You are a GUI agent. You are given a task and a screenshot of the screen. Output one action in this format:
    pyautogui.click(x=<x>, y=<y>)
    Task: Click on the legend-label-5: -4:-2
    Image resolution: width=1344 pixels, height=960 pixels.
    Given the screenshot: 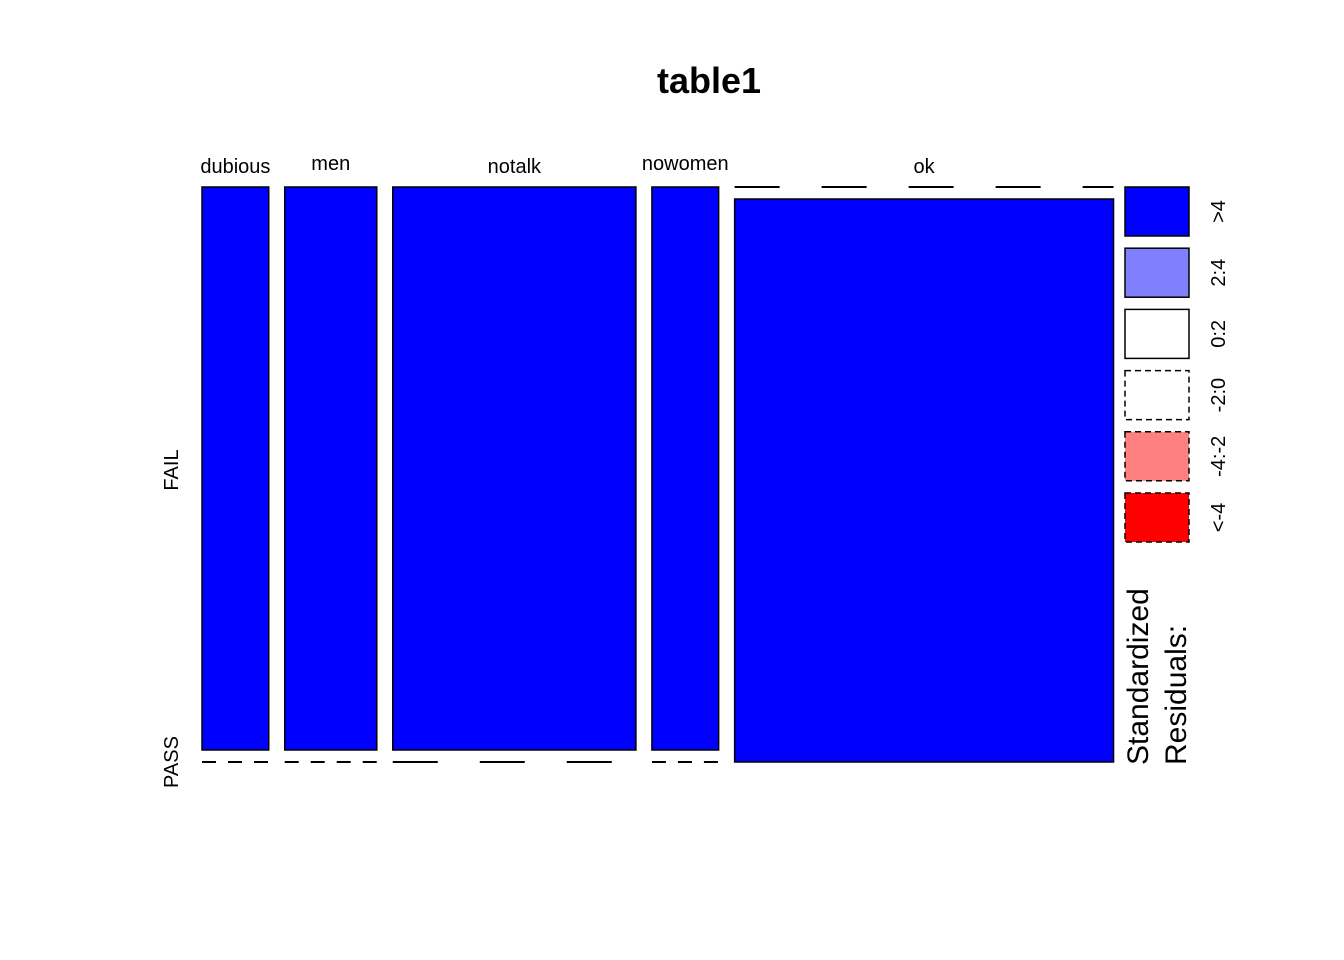 What is the action you would take?
    pyautogui.click(x=1219, y=456)
    